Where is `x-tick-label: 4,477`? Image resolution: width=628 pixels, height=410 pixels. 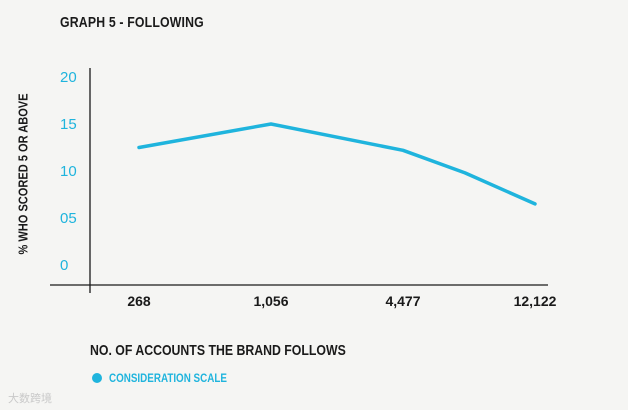
x-tick-label: 4,477 is located at coordinates (402, 301).